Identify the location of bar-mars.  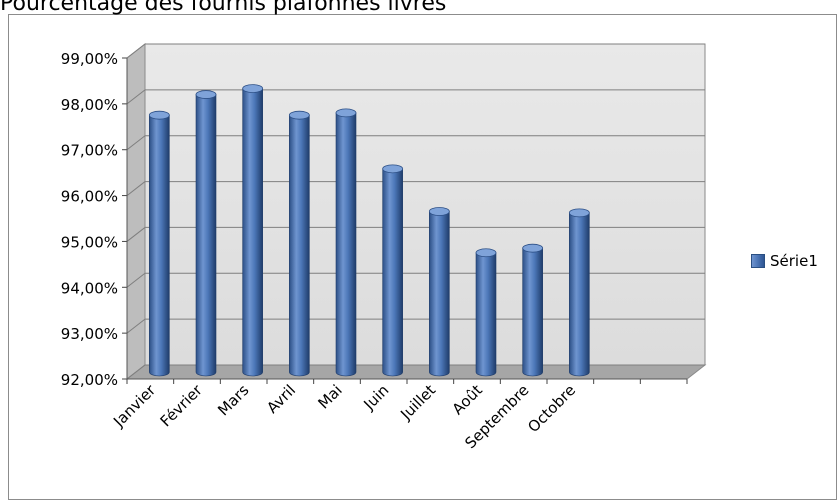
(253, 230).